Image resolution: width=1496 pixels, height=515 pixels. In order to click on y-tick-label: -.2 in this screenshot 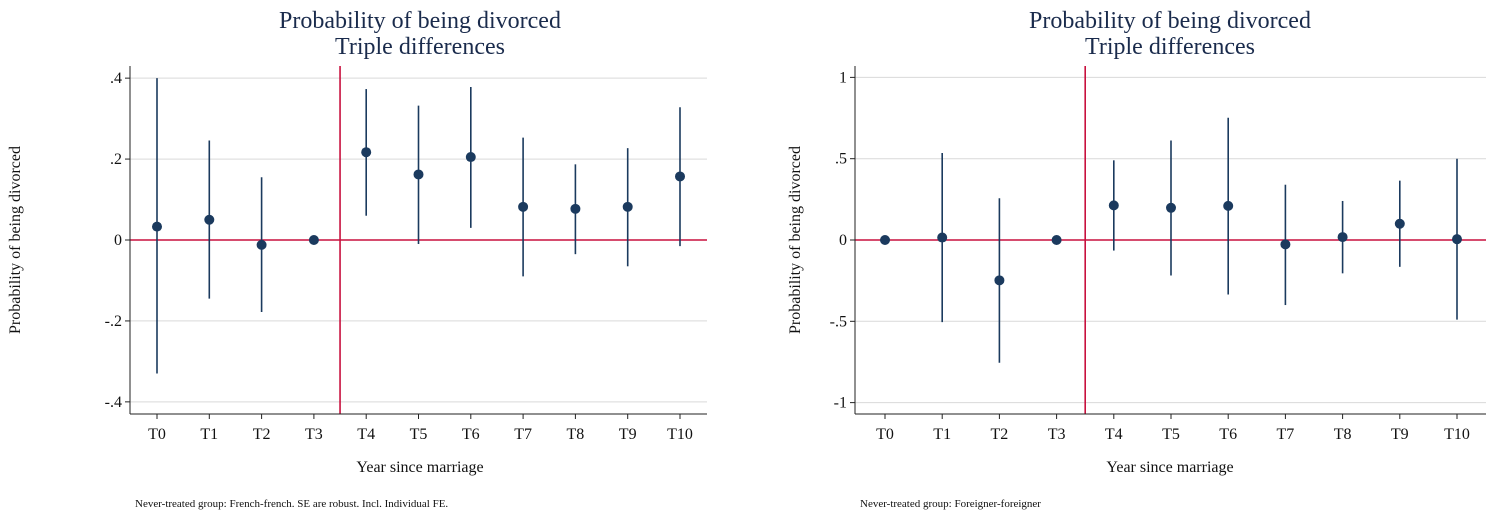, I will do `click(113, 321)`.